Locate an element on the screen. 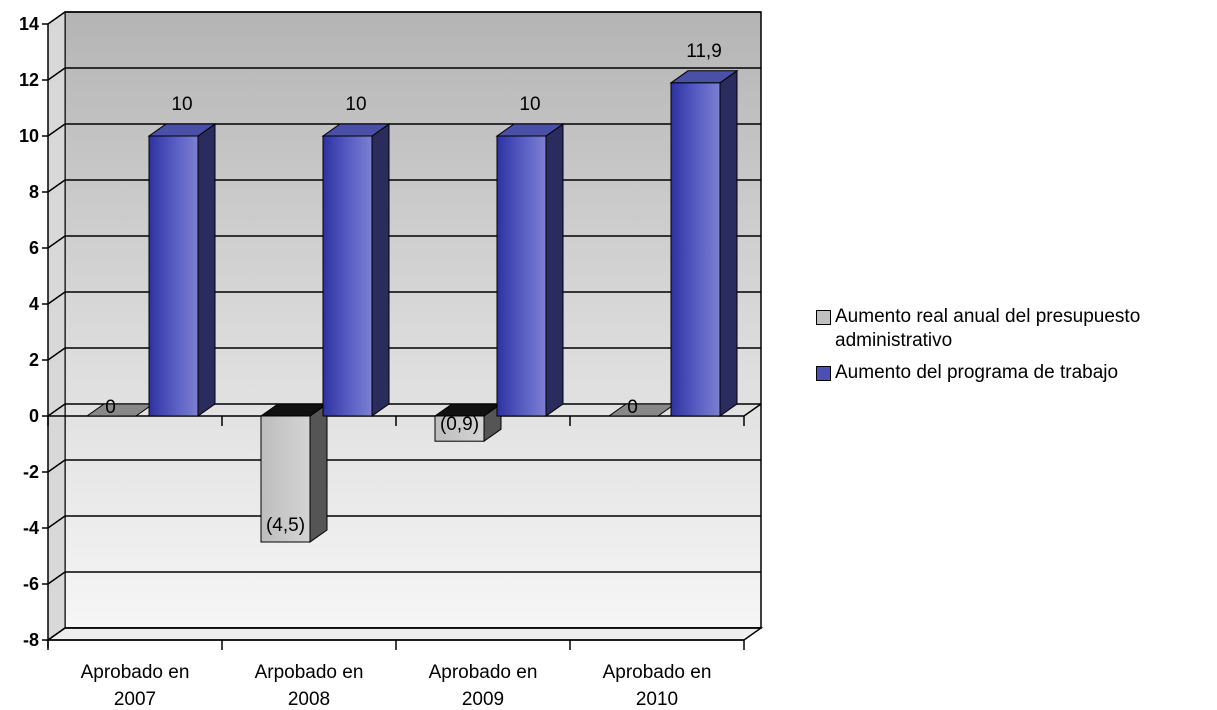 Image resolution: width=1217 pixels, height=710 pixels. y-tick-labels: 14 12 10 8 6 4 2 0 -2 -4 -6 -8 is located at coordinates (29, 332).